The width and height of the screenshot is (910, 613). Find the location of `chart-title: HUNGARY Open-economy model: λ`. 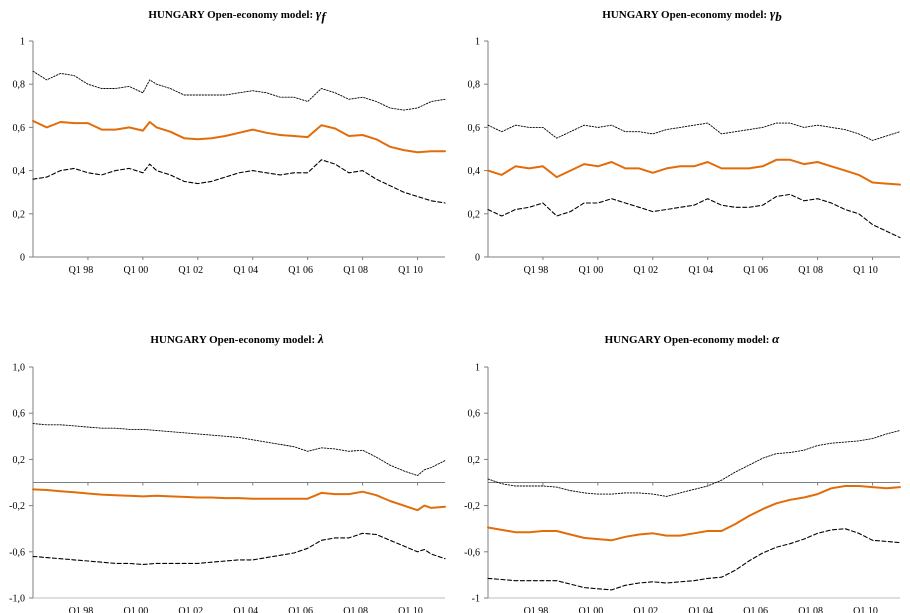

chart-title: HUNGARY Open-economy model: λ is located at coordinates (237, 338).